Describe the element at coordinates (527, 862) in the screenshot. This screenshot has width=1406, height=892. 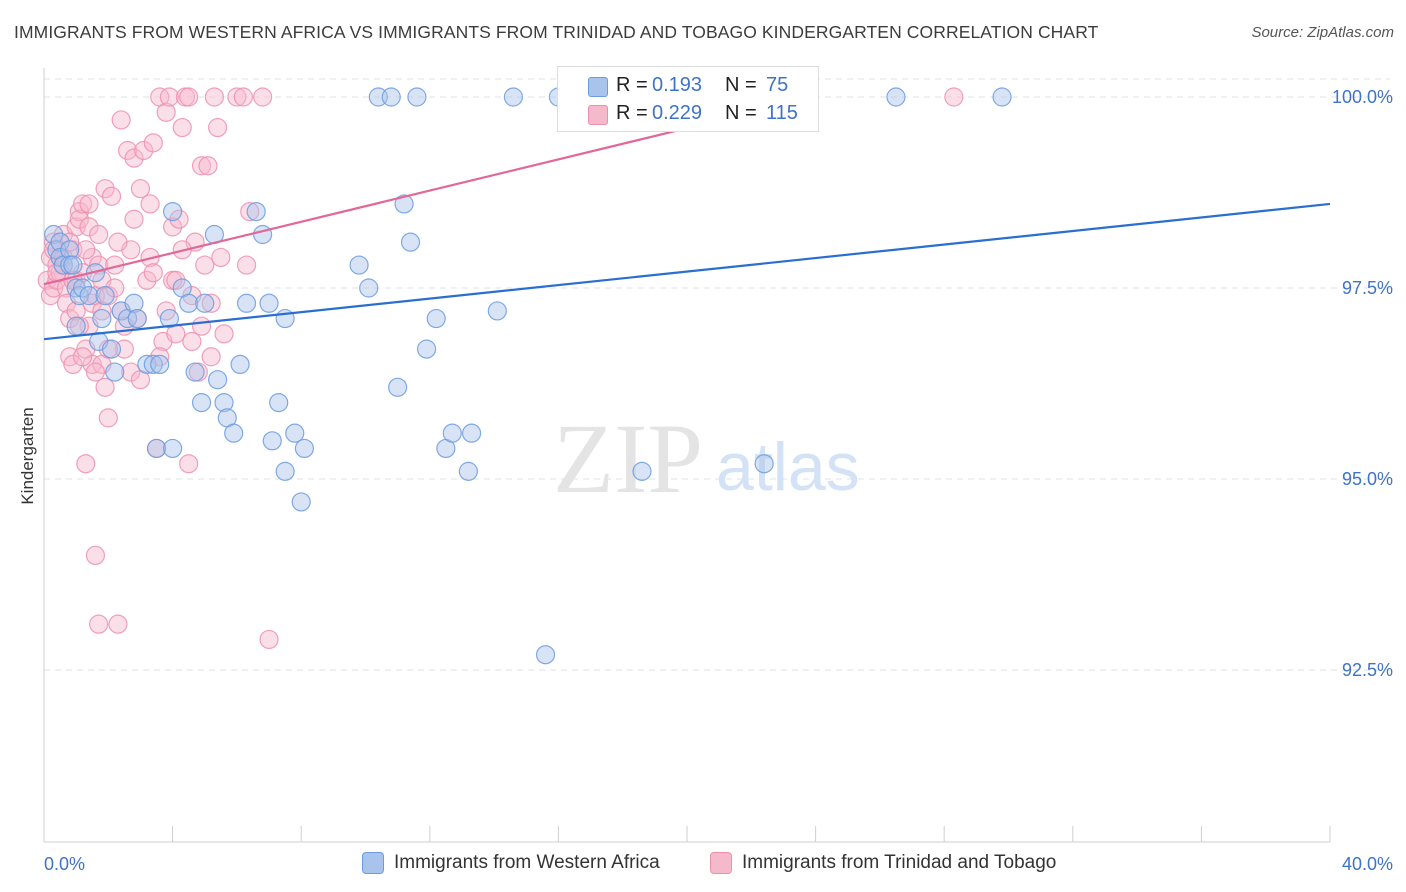
I see `bottom-legend-label: Immigrants from Western Africa` at that location.